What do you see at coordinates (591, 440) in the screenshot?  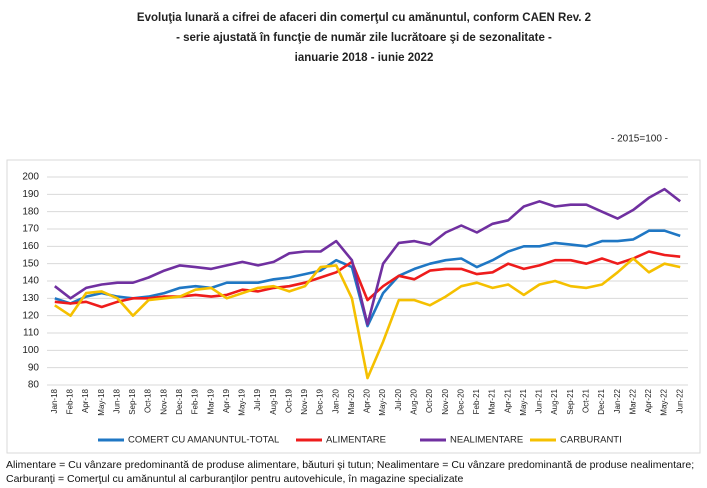 I see `legend-label: CARBURANTI` at bounding box center [591, 440].